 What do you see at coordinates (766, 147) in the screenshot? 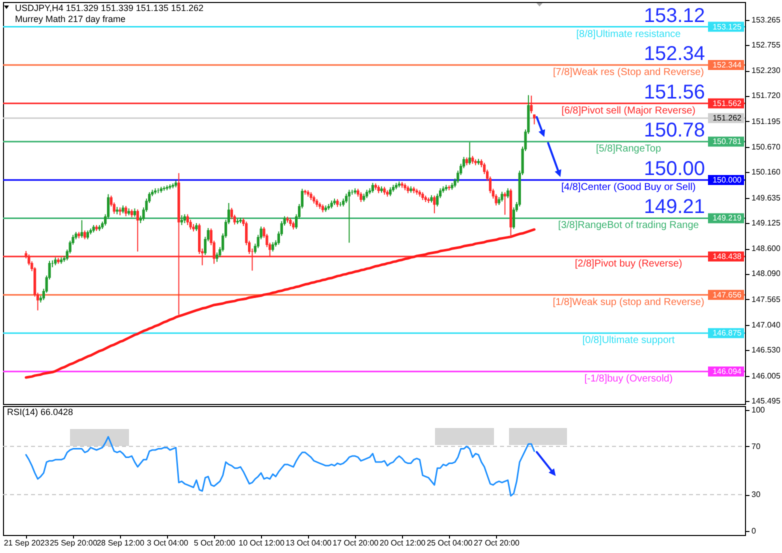
I see `y-tick-label: 150.670` at bounding box center [766, 147].